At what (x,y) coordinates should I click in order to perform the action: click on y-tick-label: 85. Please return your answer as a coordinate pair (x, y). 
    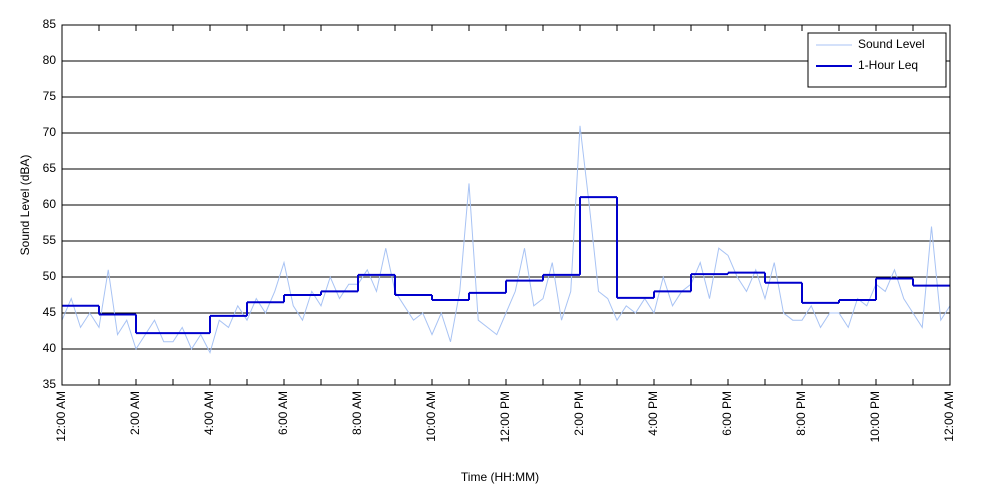
    Looking at the image, I should click on (50, 24).